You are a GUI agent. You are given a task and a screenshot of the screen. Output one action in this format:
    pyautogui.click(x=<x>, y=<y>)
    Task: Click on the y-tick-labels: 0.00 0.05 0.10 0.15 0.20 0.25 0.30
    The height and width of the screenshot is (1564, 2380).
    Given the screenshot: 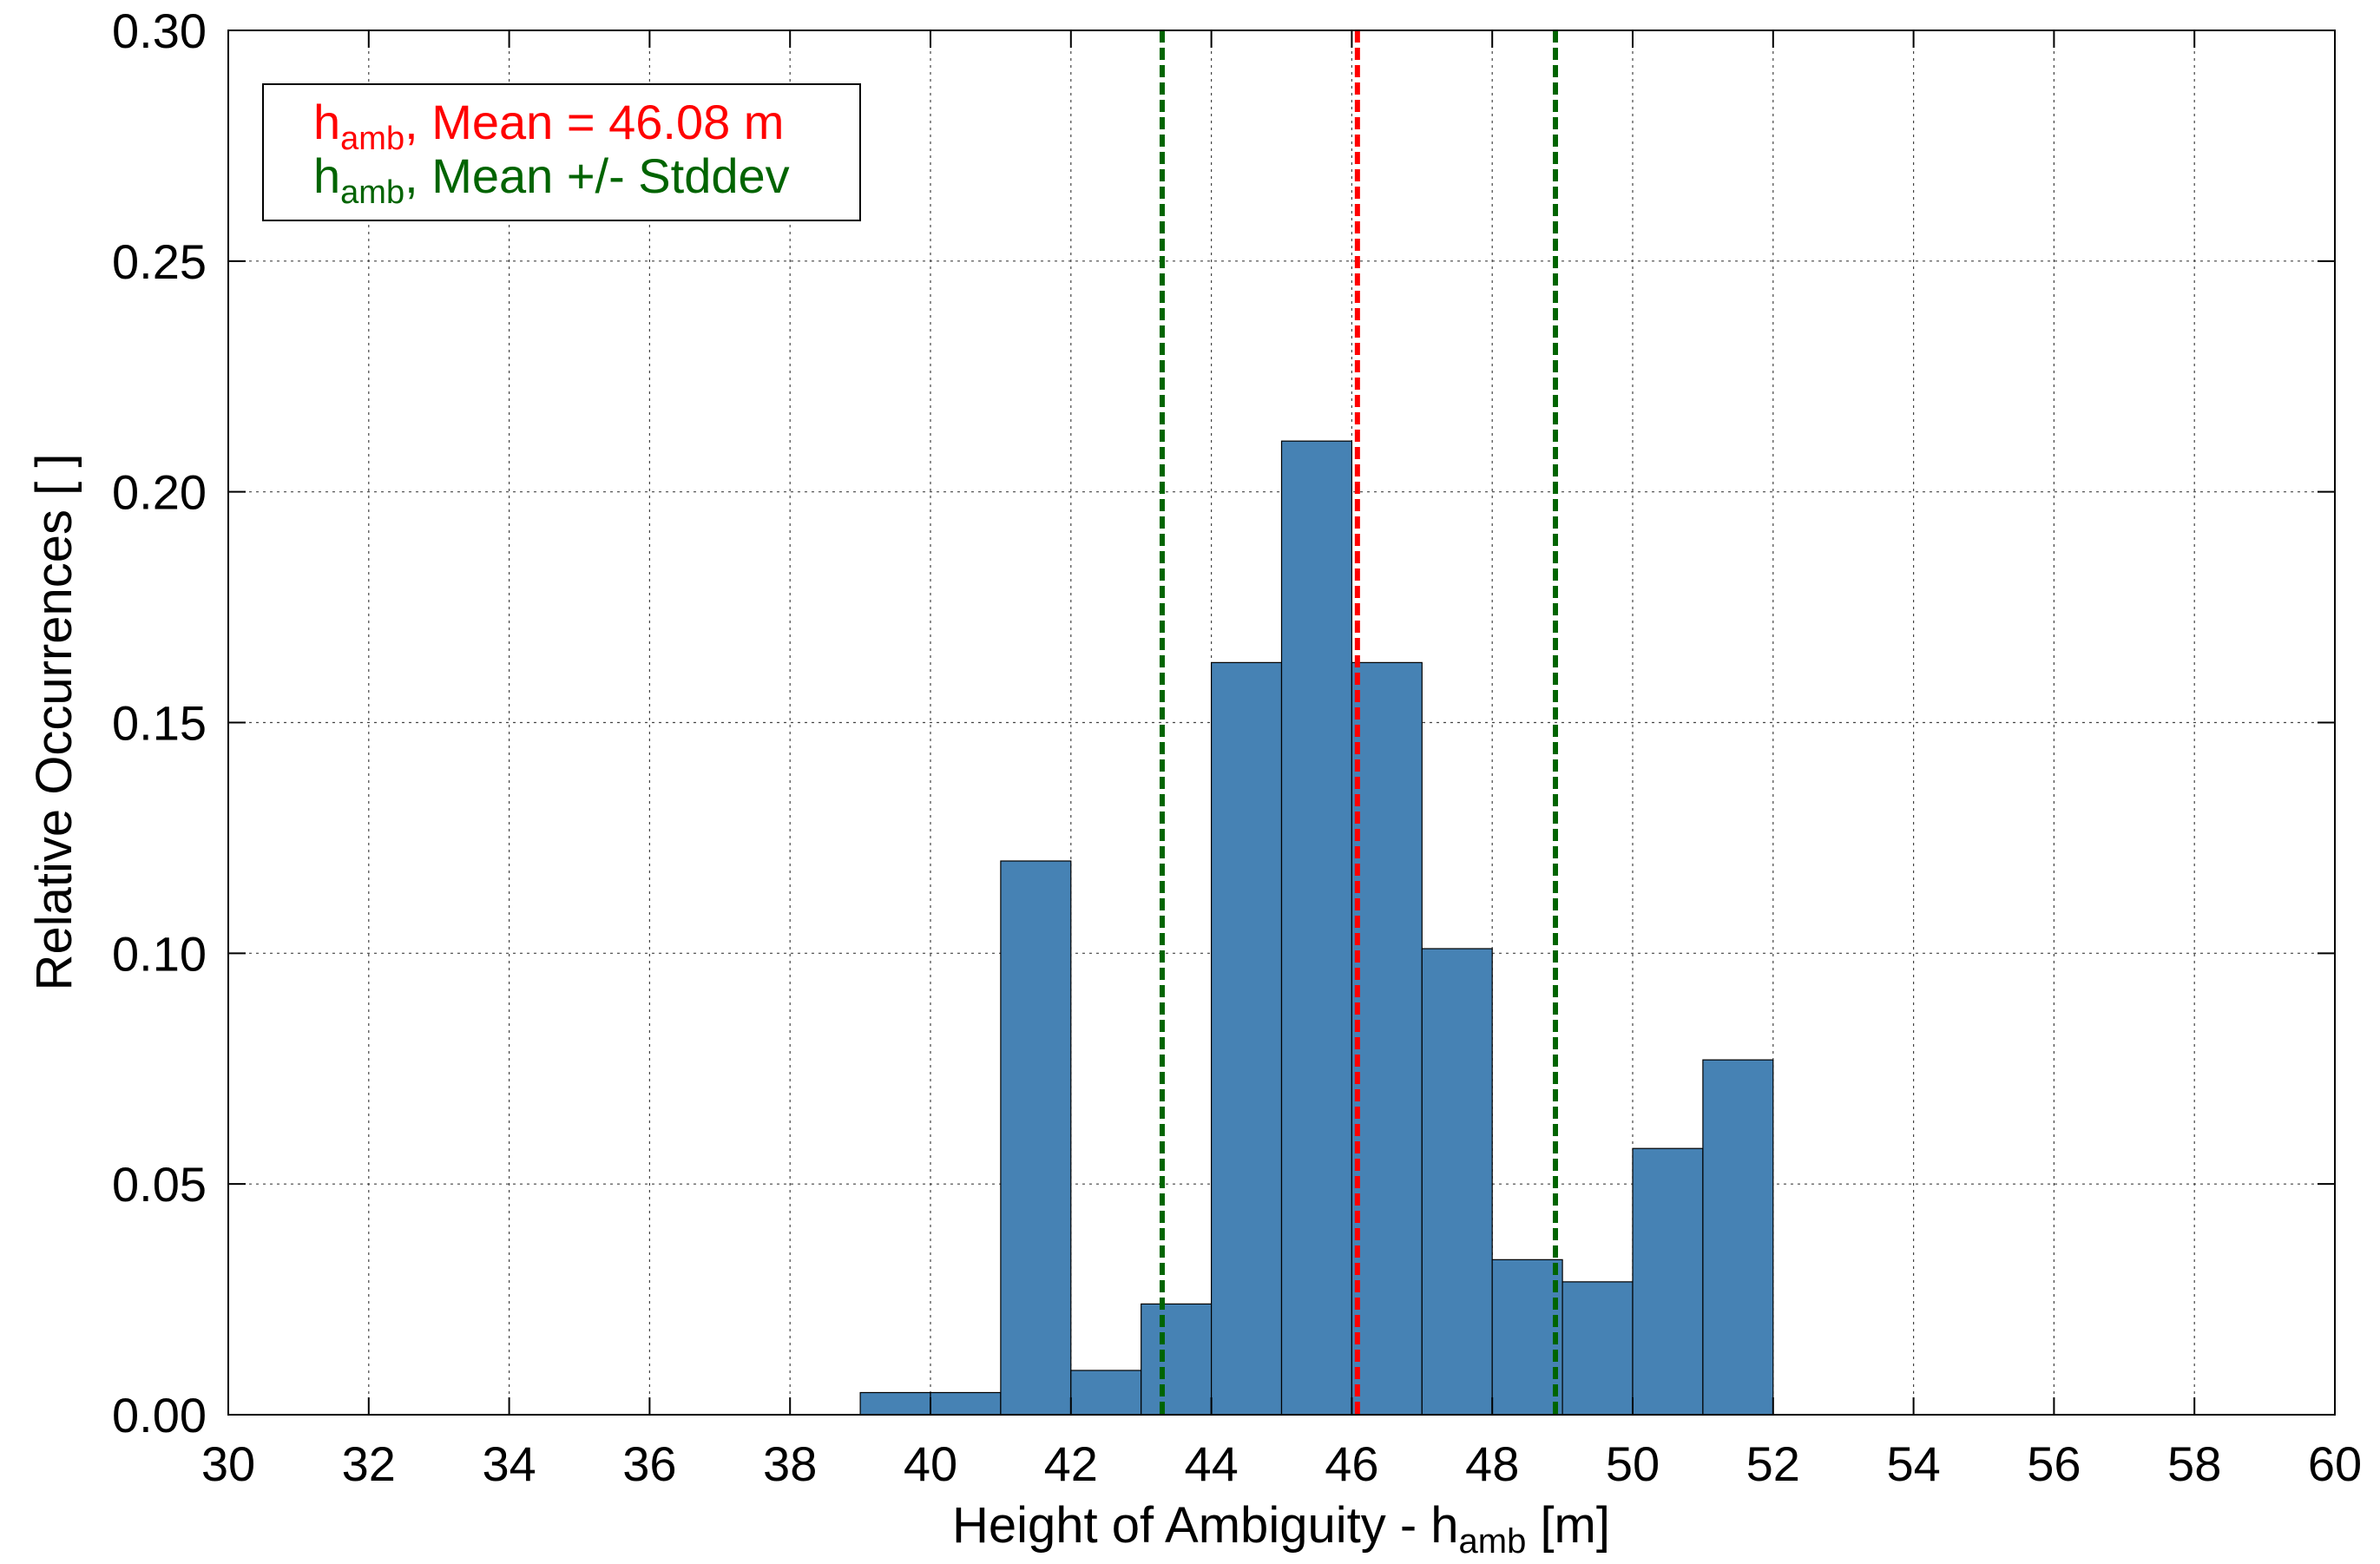 What is the action you would take?
    pyautogui.click(x=159, y=722)
    